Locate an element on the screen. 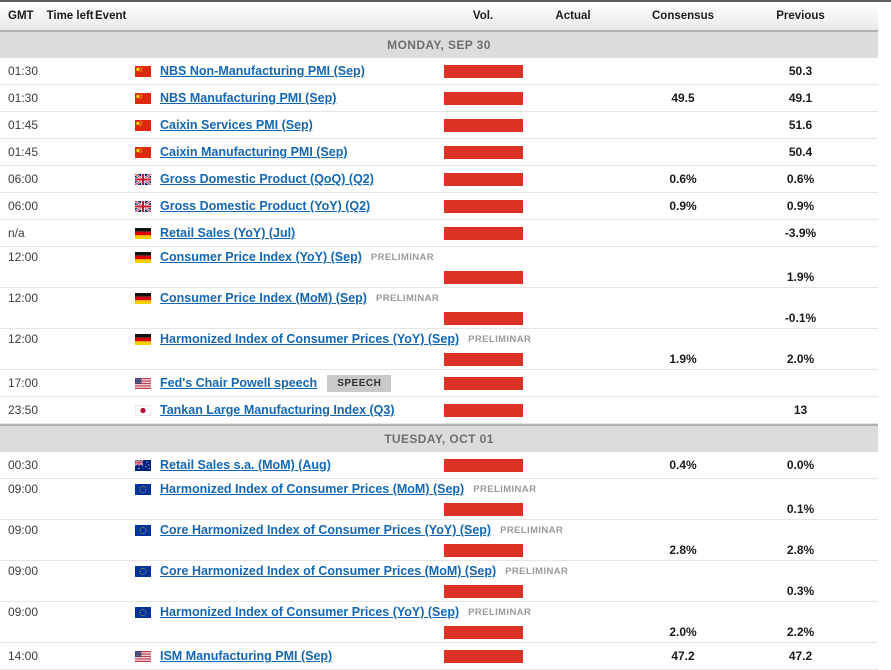 The width and height of the screenshot is (891, 670). event-link: Consumer Price Index (YoY) (Sep) is located at coordinates (261, 257).